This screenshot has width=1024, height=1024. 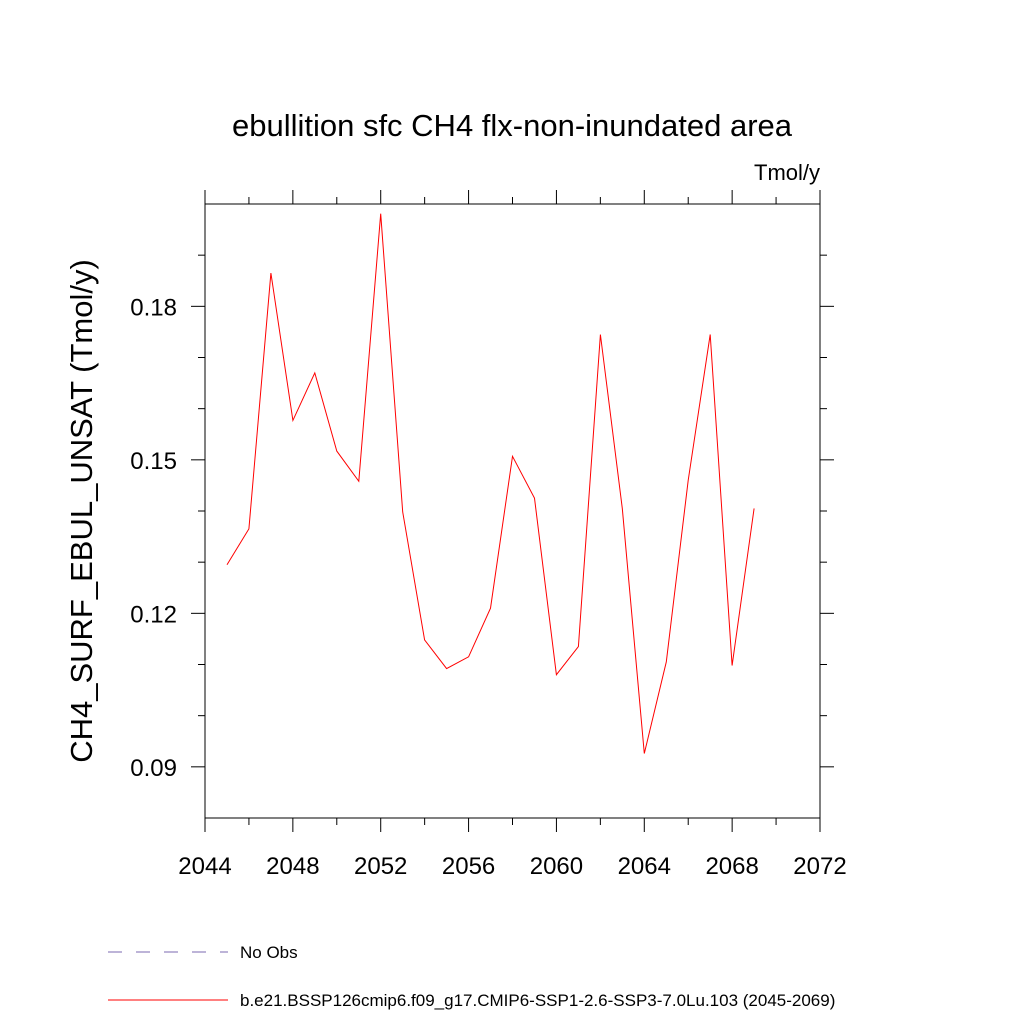 I want to click on y-tick-label: 0.12, so click(x=153, y=614).